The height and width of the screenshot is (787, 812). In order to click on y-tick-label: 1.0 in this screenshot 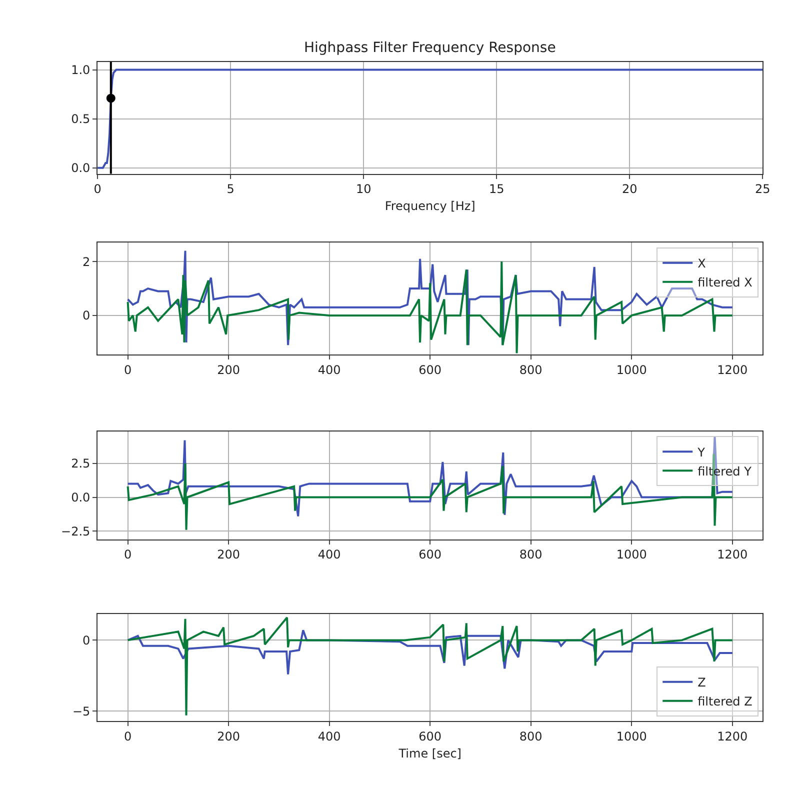, I will do `click(80, 69)`.